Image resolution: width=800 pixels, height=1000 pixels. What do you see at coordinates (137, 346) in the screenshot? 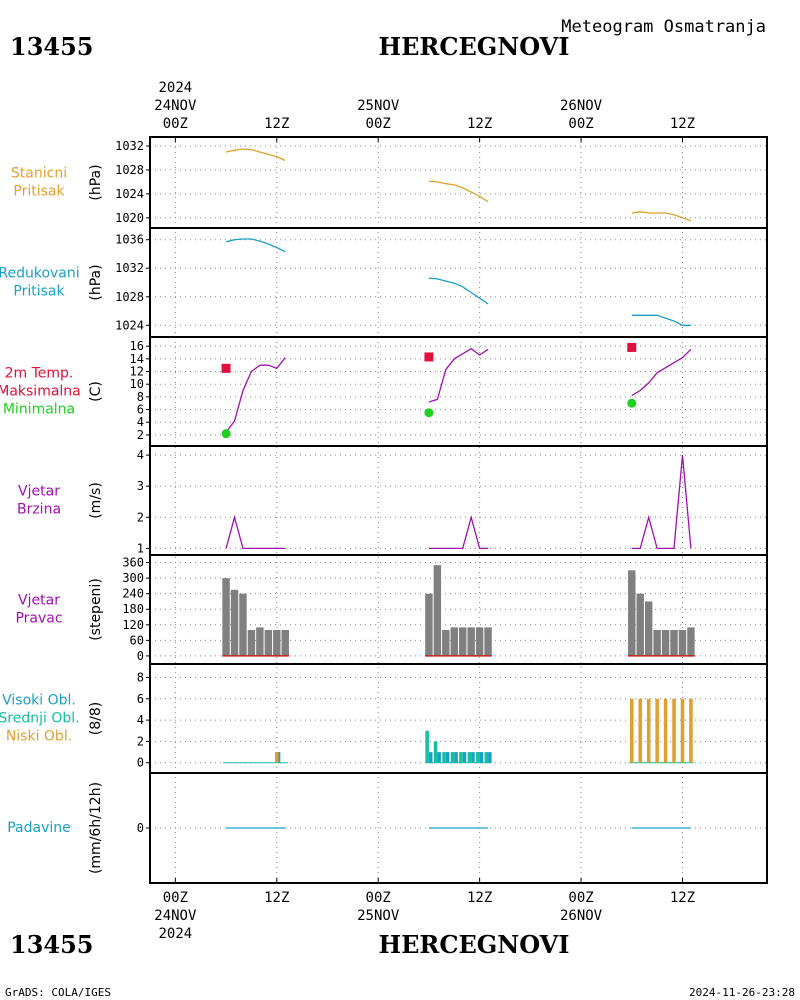
I see `y-tick-label: 16` at bounding box center [137, 346].